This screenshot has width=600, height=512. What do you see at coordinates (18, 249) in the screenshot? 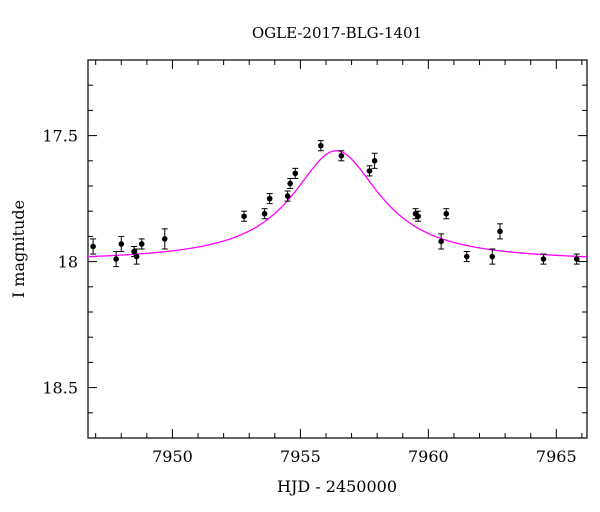
I see `y-axis-label: I magnitude` at bounding box center [18, 249].